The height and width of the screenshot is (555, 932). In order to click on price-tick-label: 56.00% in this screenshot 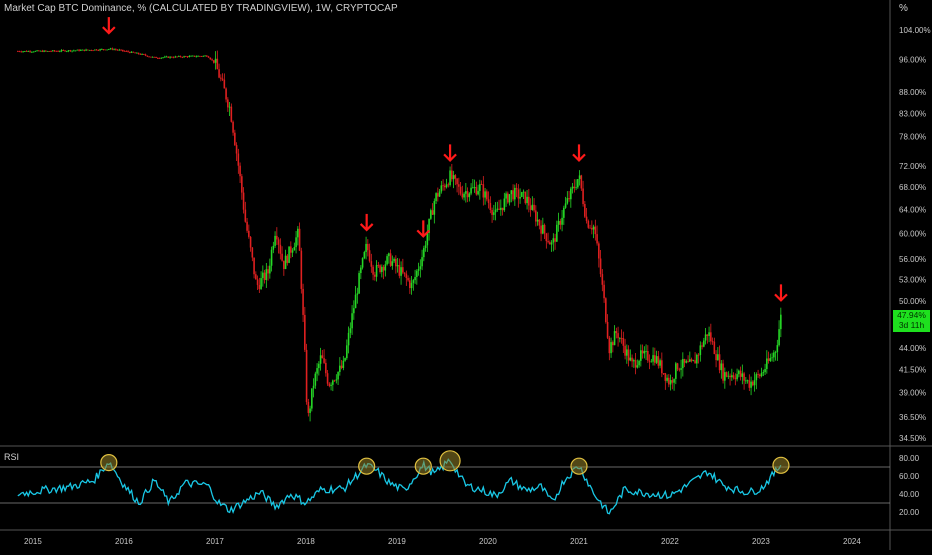, I will do `click(912, 259)`.